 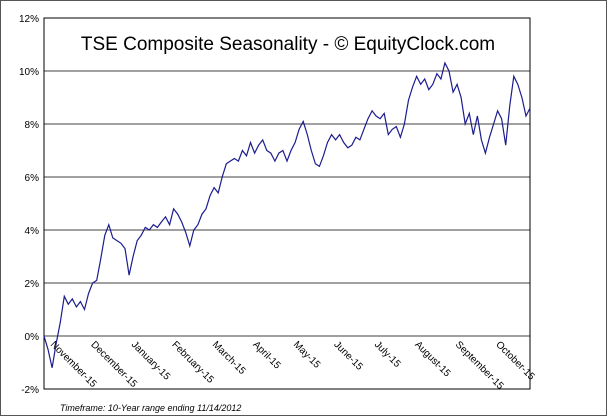 What do you see at coordinates (32, 231) in the screenshot?
I see `y-tick-label: 4%` at bounding box center [32, 231].